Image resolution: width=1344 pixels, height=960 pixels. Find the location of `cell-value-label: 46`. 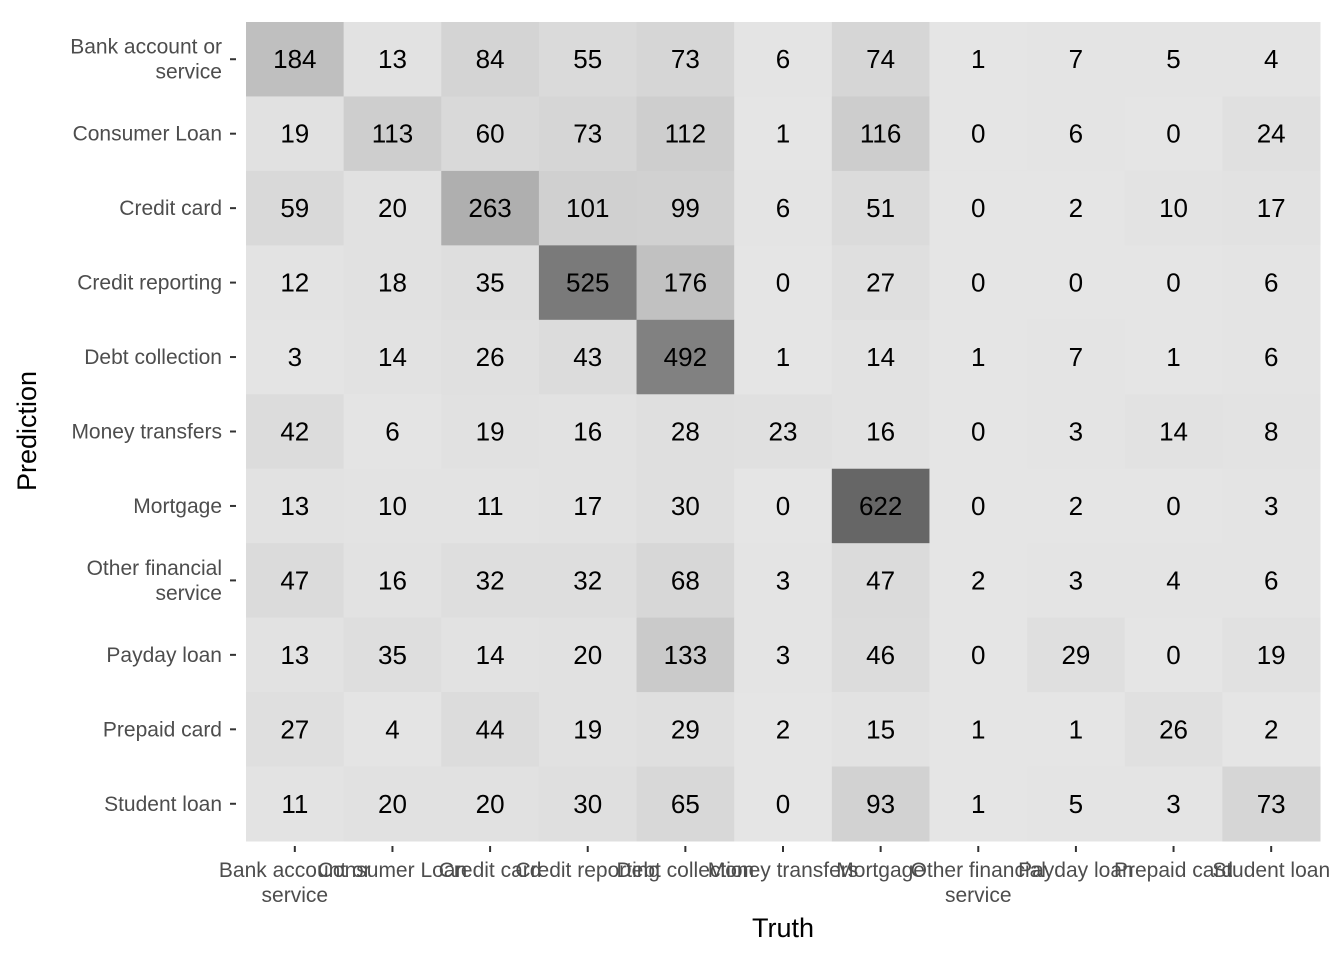

cell-value-label: 46 is located at coordinates (880, 655).